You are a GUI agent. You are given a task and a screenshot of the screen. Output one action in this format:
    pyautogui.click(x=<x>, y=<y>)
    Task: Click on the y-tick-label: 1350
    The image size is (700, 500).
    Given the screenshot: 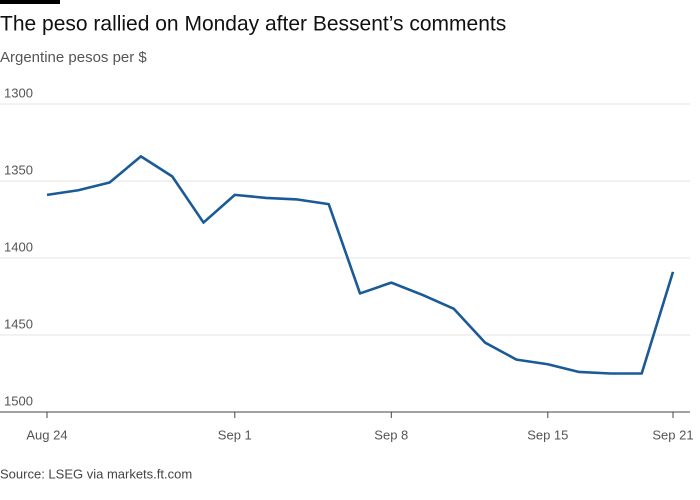 What is the action you would take?
    pyautogui.click(x=18, y=169)
    